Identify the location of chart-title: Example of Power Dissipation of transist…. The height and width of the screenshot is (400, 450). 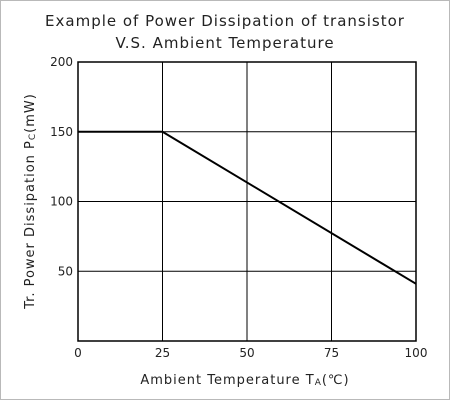
(225, 21).